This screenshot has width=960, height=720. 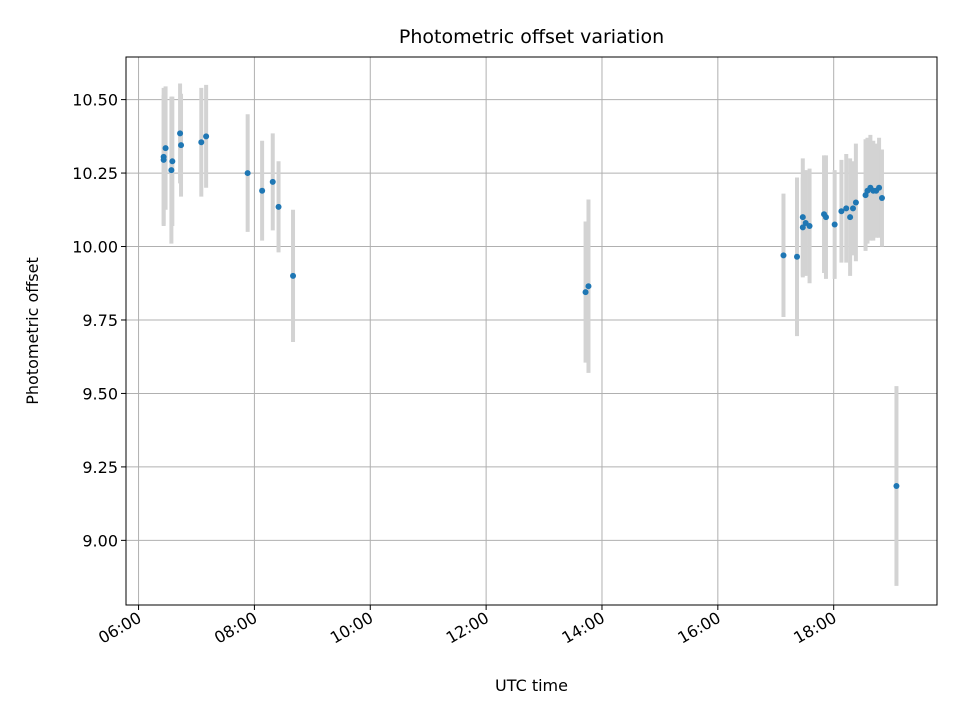 I want to click on y-tick-label: 9.50, so click(x=100, y=393).